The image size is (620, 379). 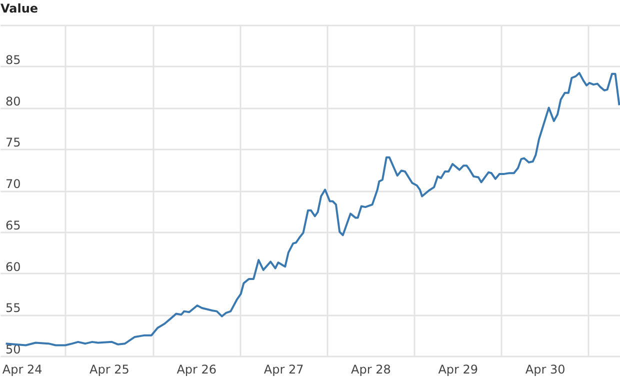 I want to click on y-tick-label: 65, so click(x=13, y=225).